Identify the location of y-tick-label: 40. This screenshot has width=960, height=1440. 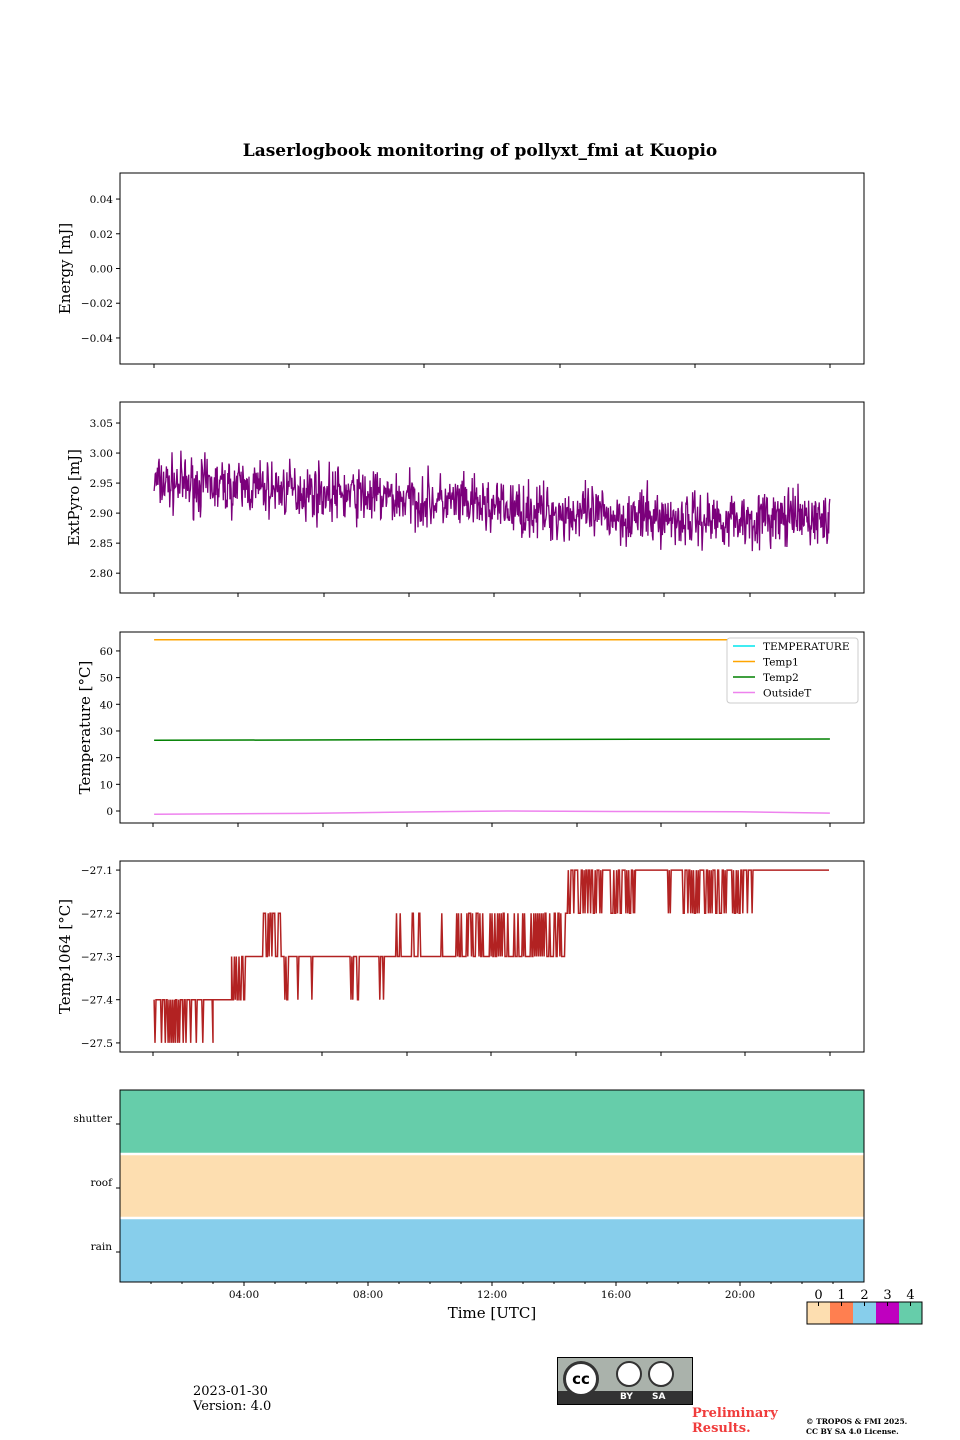
(106, 705).